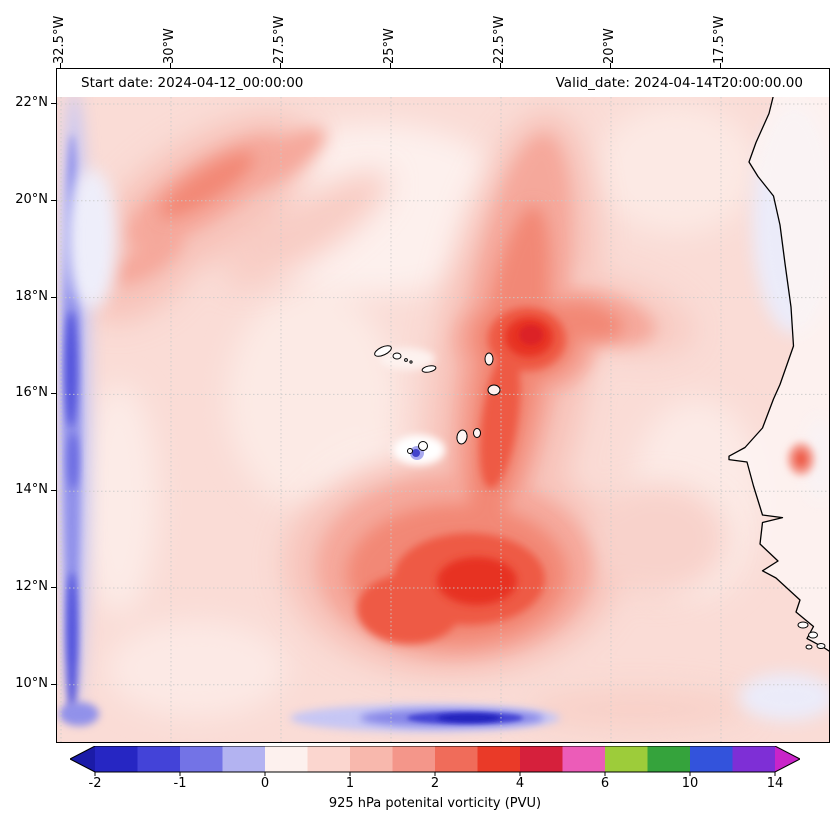 This screenshot has height=836, width=837. Describe the element at coordinates (192, 83) in the screenshot. I see `start-date-label: Start date: 2024-04-12_00:00:00` at that location.